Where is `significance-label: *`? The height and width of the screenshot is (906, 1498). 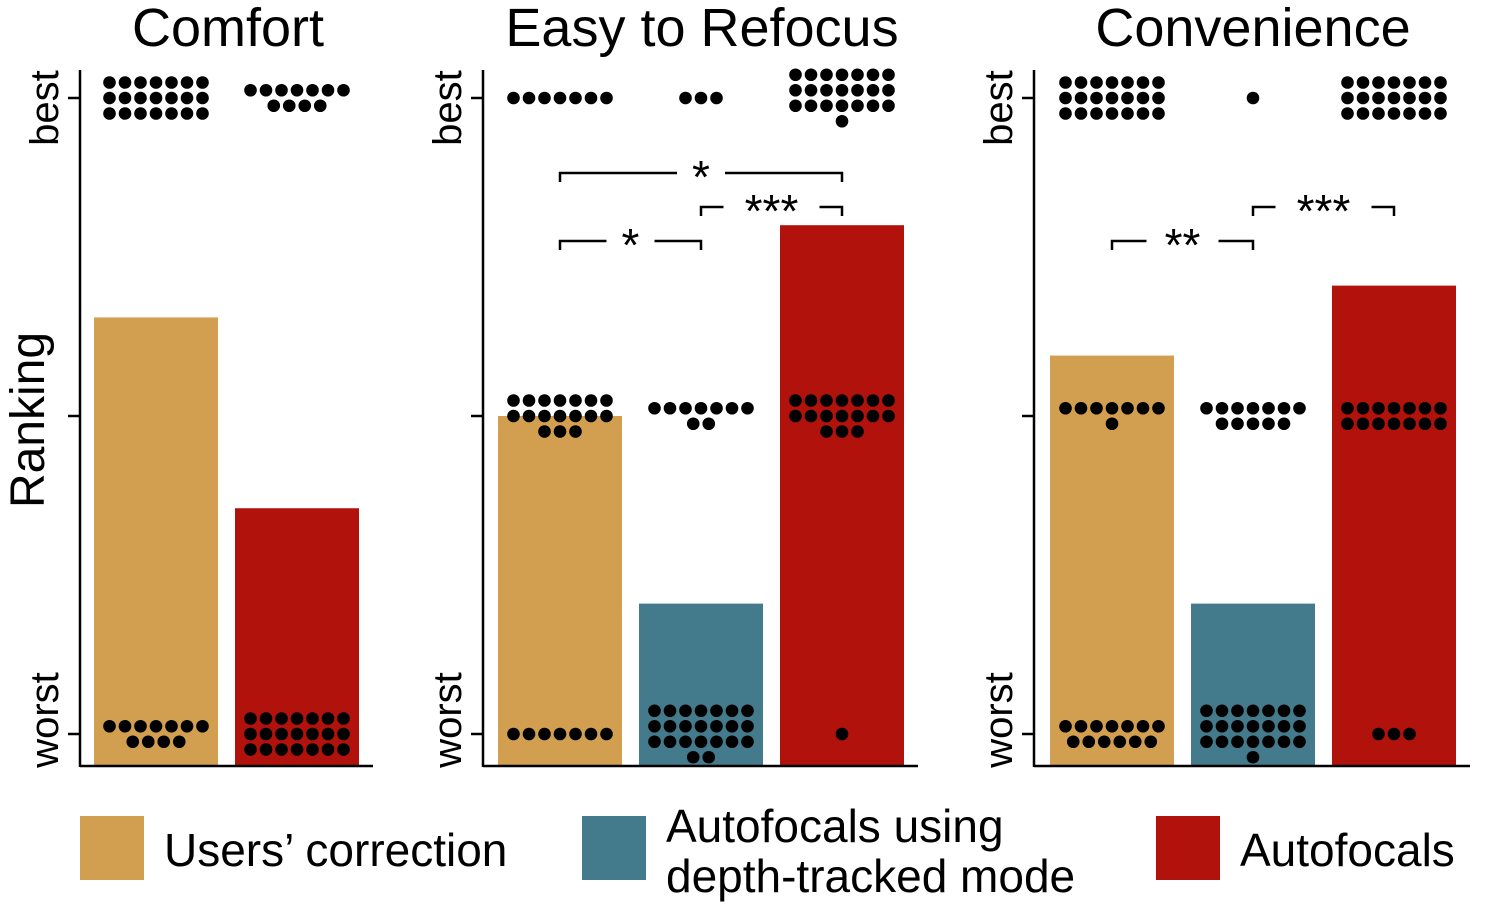
significance-label: * is located at coordinates (701, 177).